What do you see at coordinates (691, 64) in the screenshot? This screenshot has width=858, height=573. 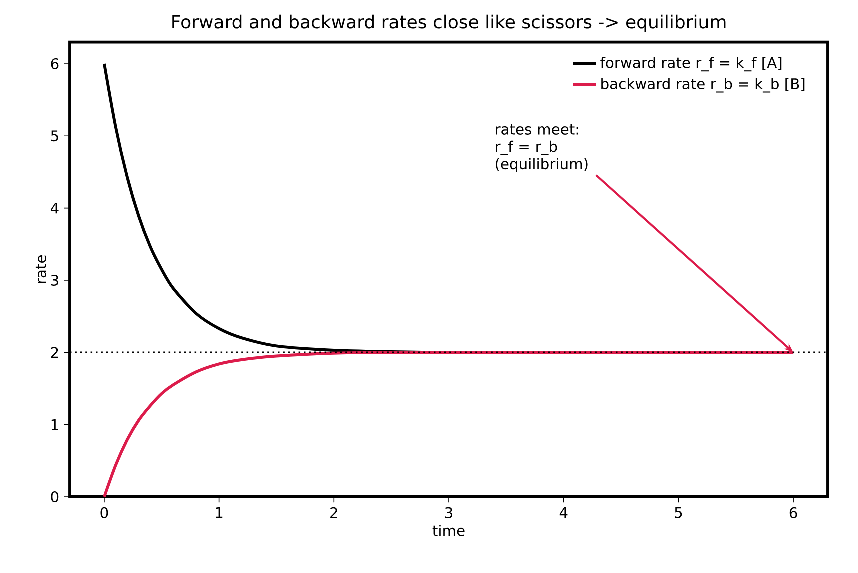 I see `legend-label: forward rate r_f = k_f [A]` at bounding box center [691, 64].